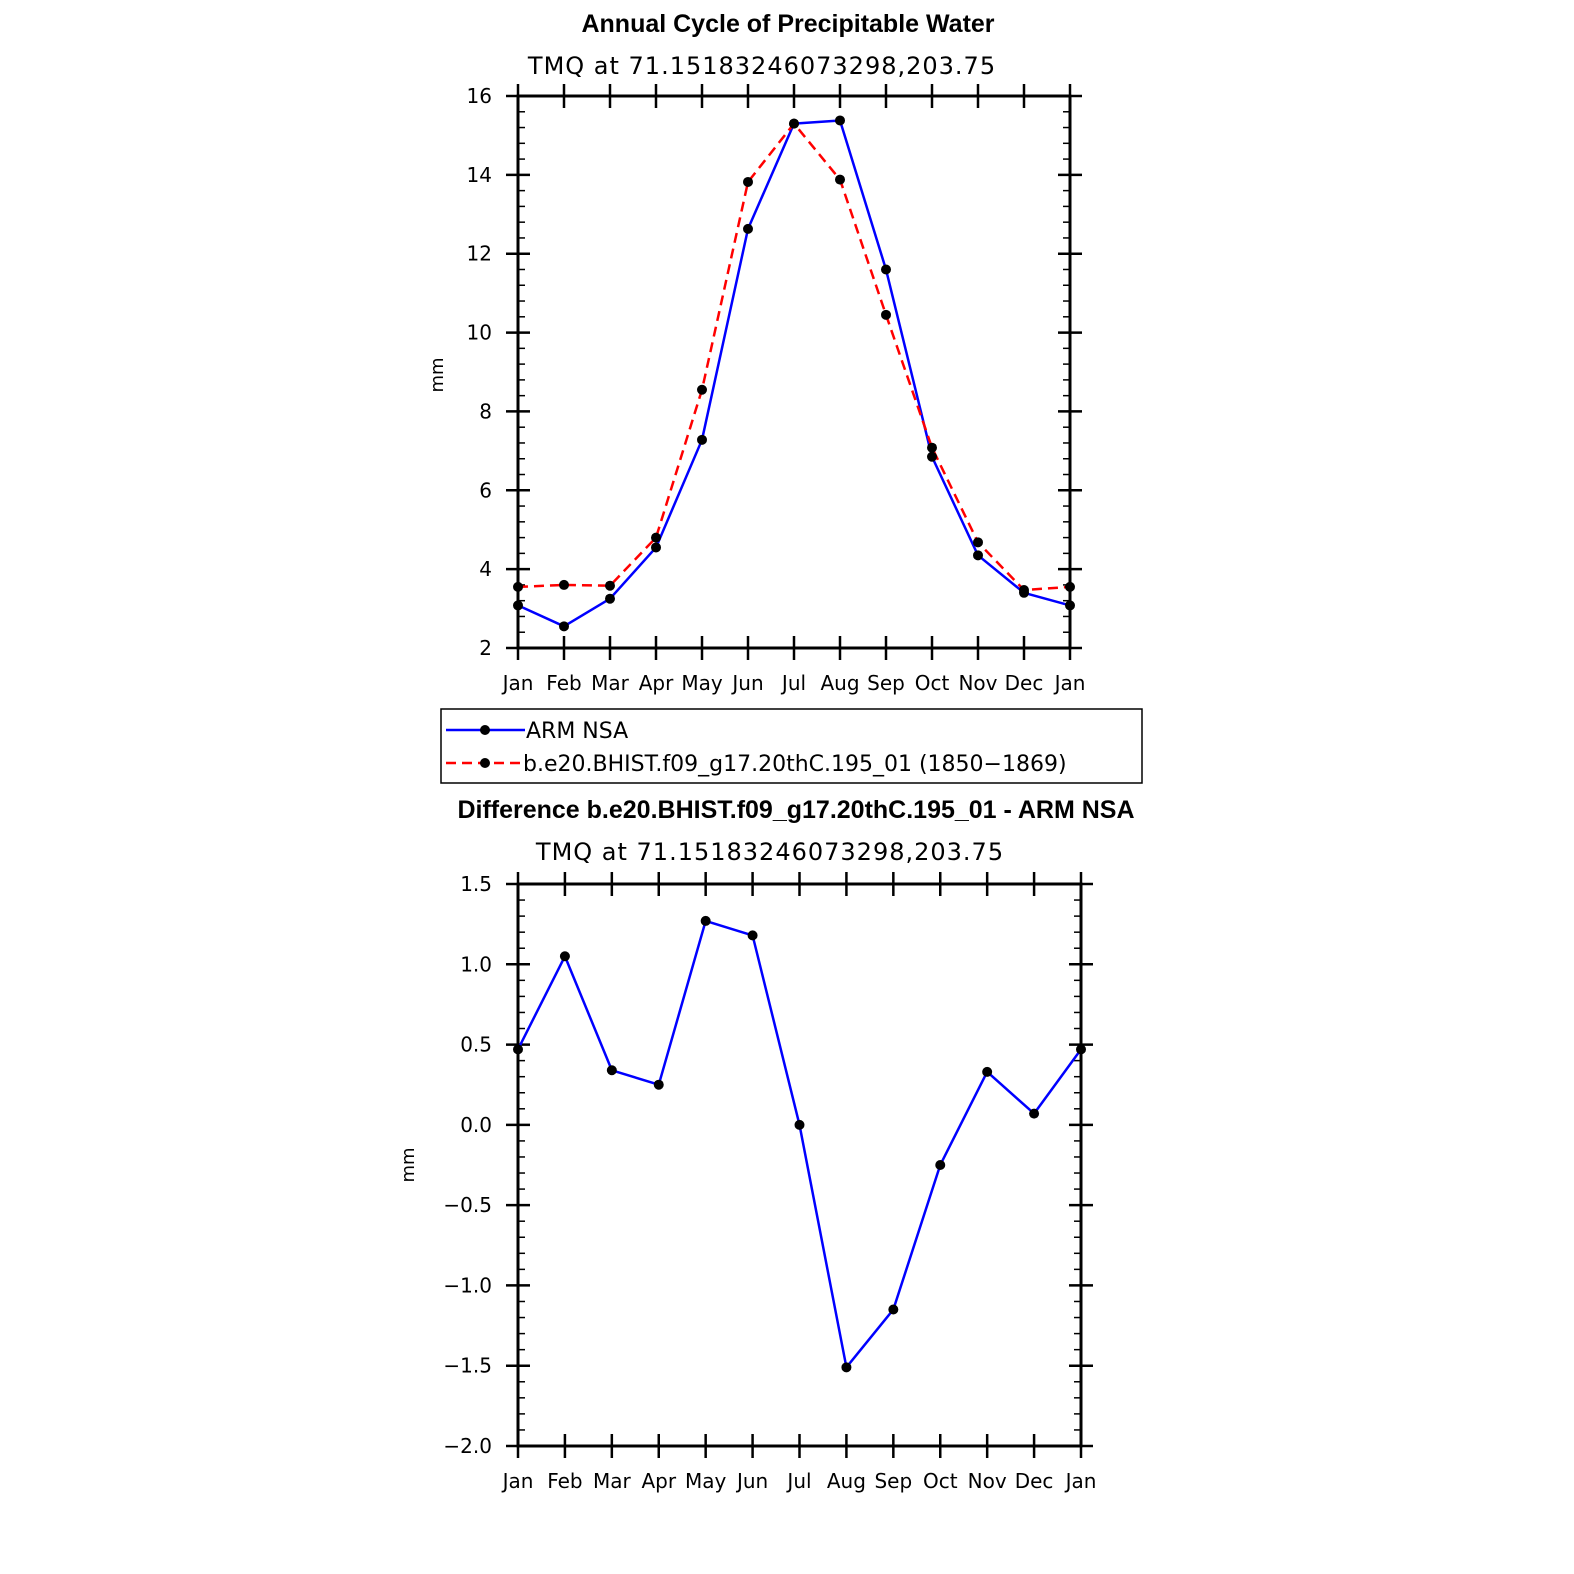 Image resolution: width=1574 pixels, height=1574 pixels. I want to click on chart1-xtick-label: Jun, so click(746, 683).